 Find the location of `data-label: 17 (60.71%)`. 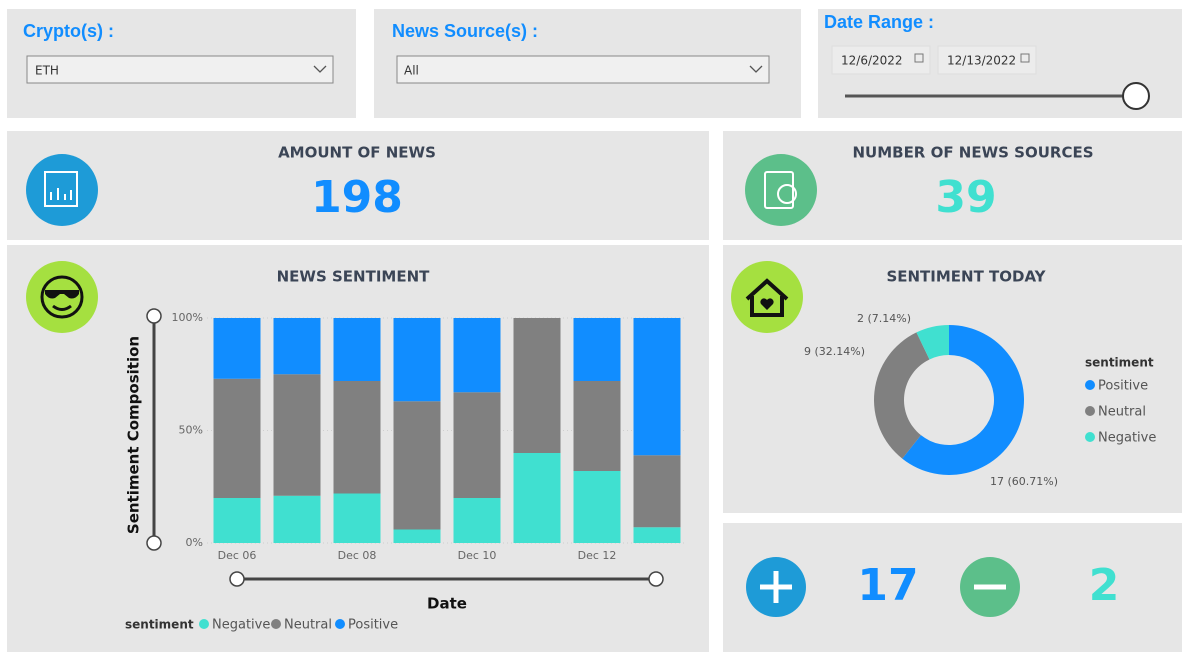

data-label: 17 (60.71%) is located at coordinates (1024, 481).